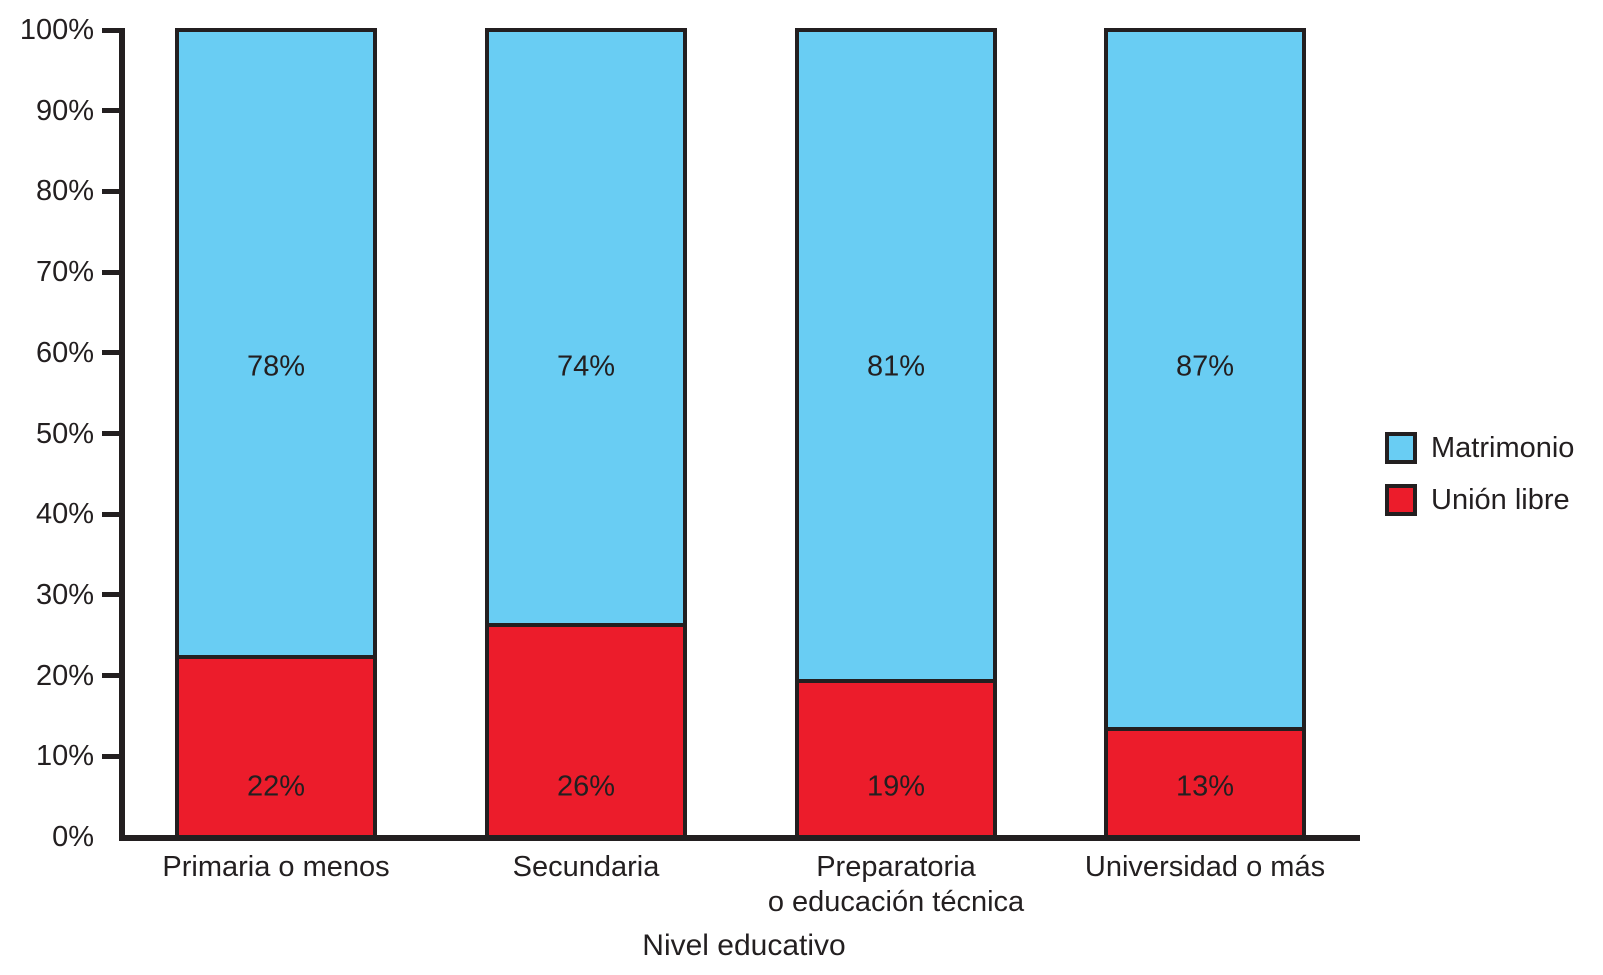 Image resolution: width=1603 pixels, height=975 pixels. I want to click on legend-swatch-matrimonio, so click(1401, 448).